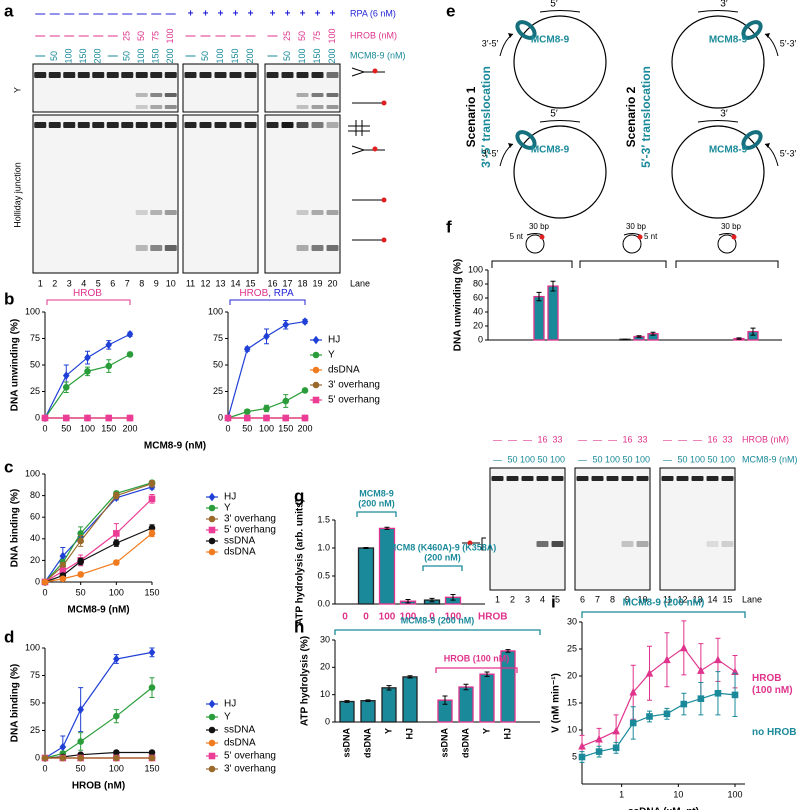 Image resolution: width=800 pixels, height=810 pixels. I want to click on x-tick-label: HJ, so click(409, 734).